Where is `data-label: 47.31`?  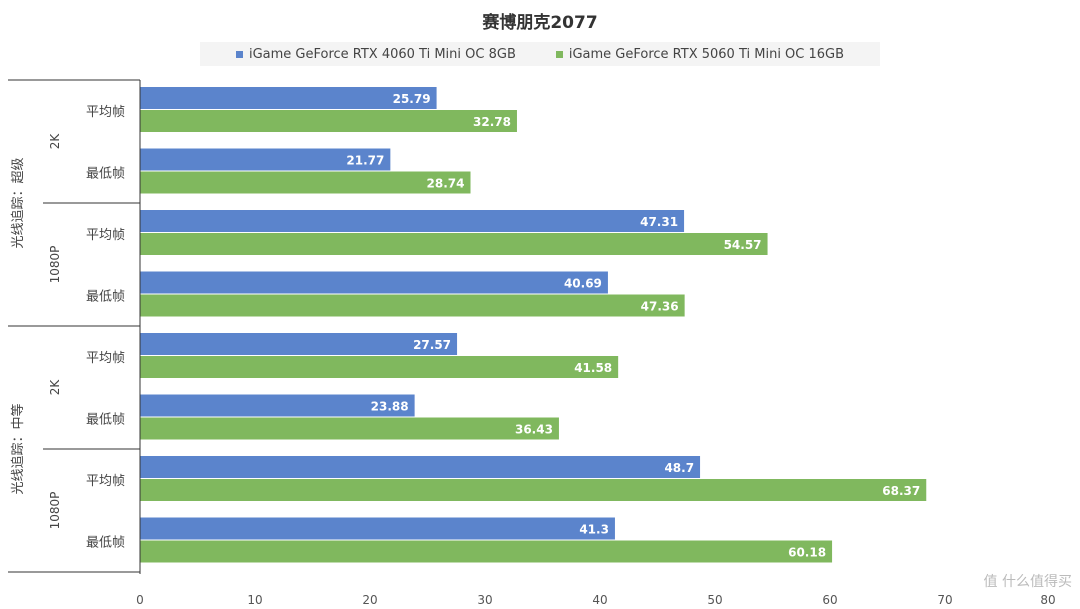 data-label: 47.31 is located at coordinates (659, 222).